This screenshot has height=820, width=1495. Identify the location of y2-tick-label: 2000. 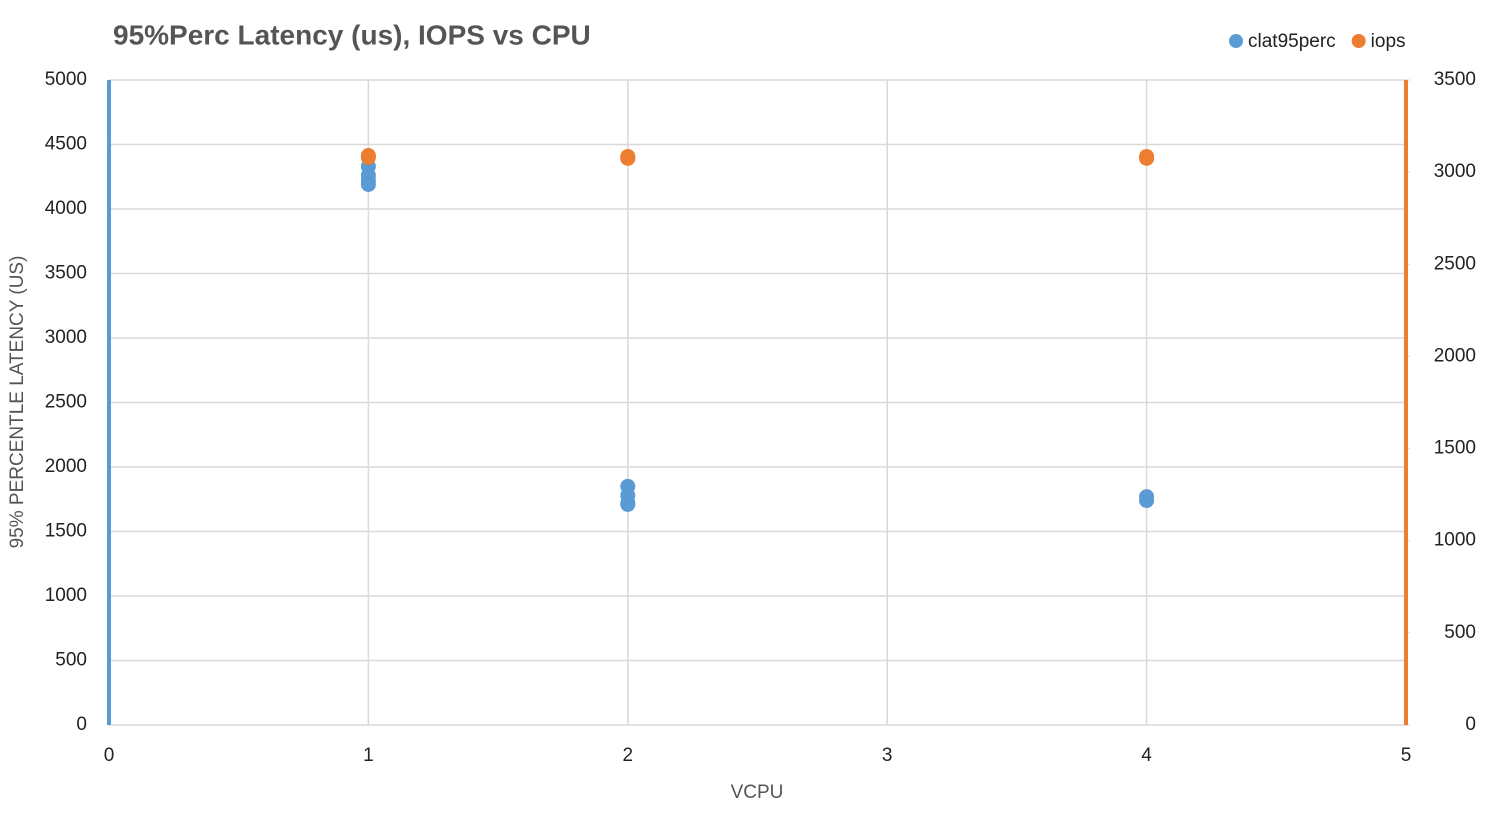
(1455, 355).